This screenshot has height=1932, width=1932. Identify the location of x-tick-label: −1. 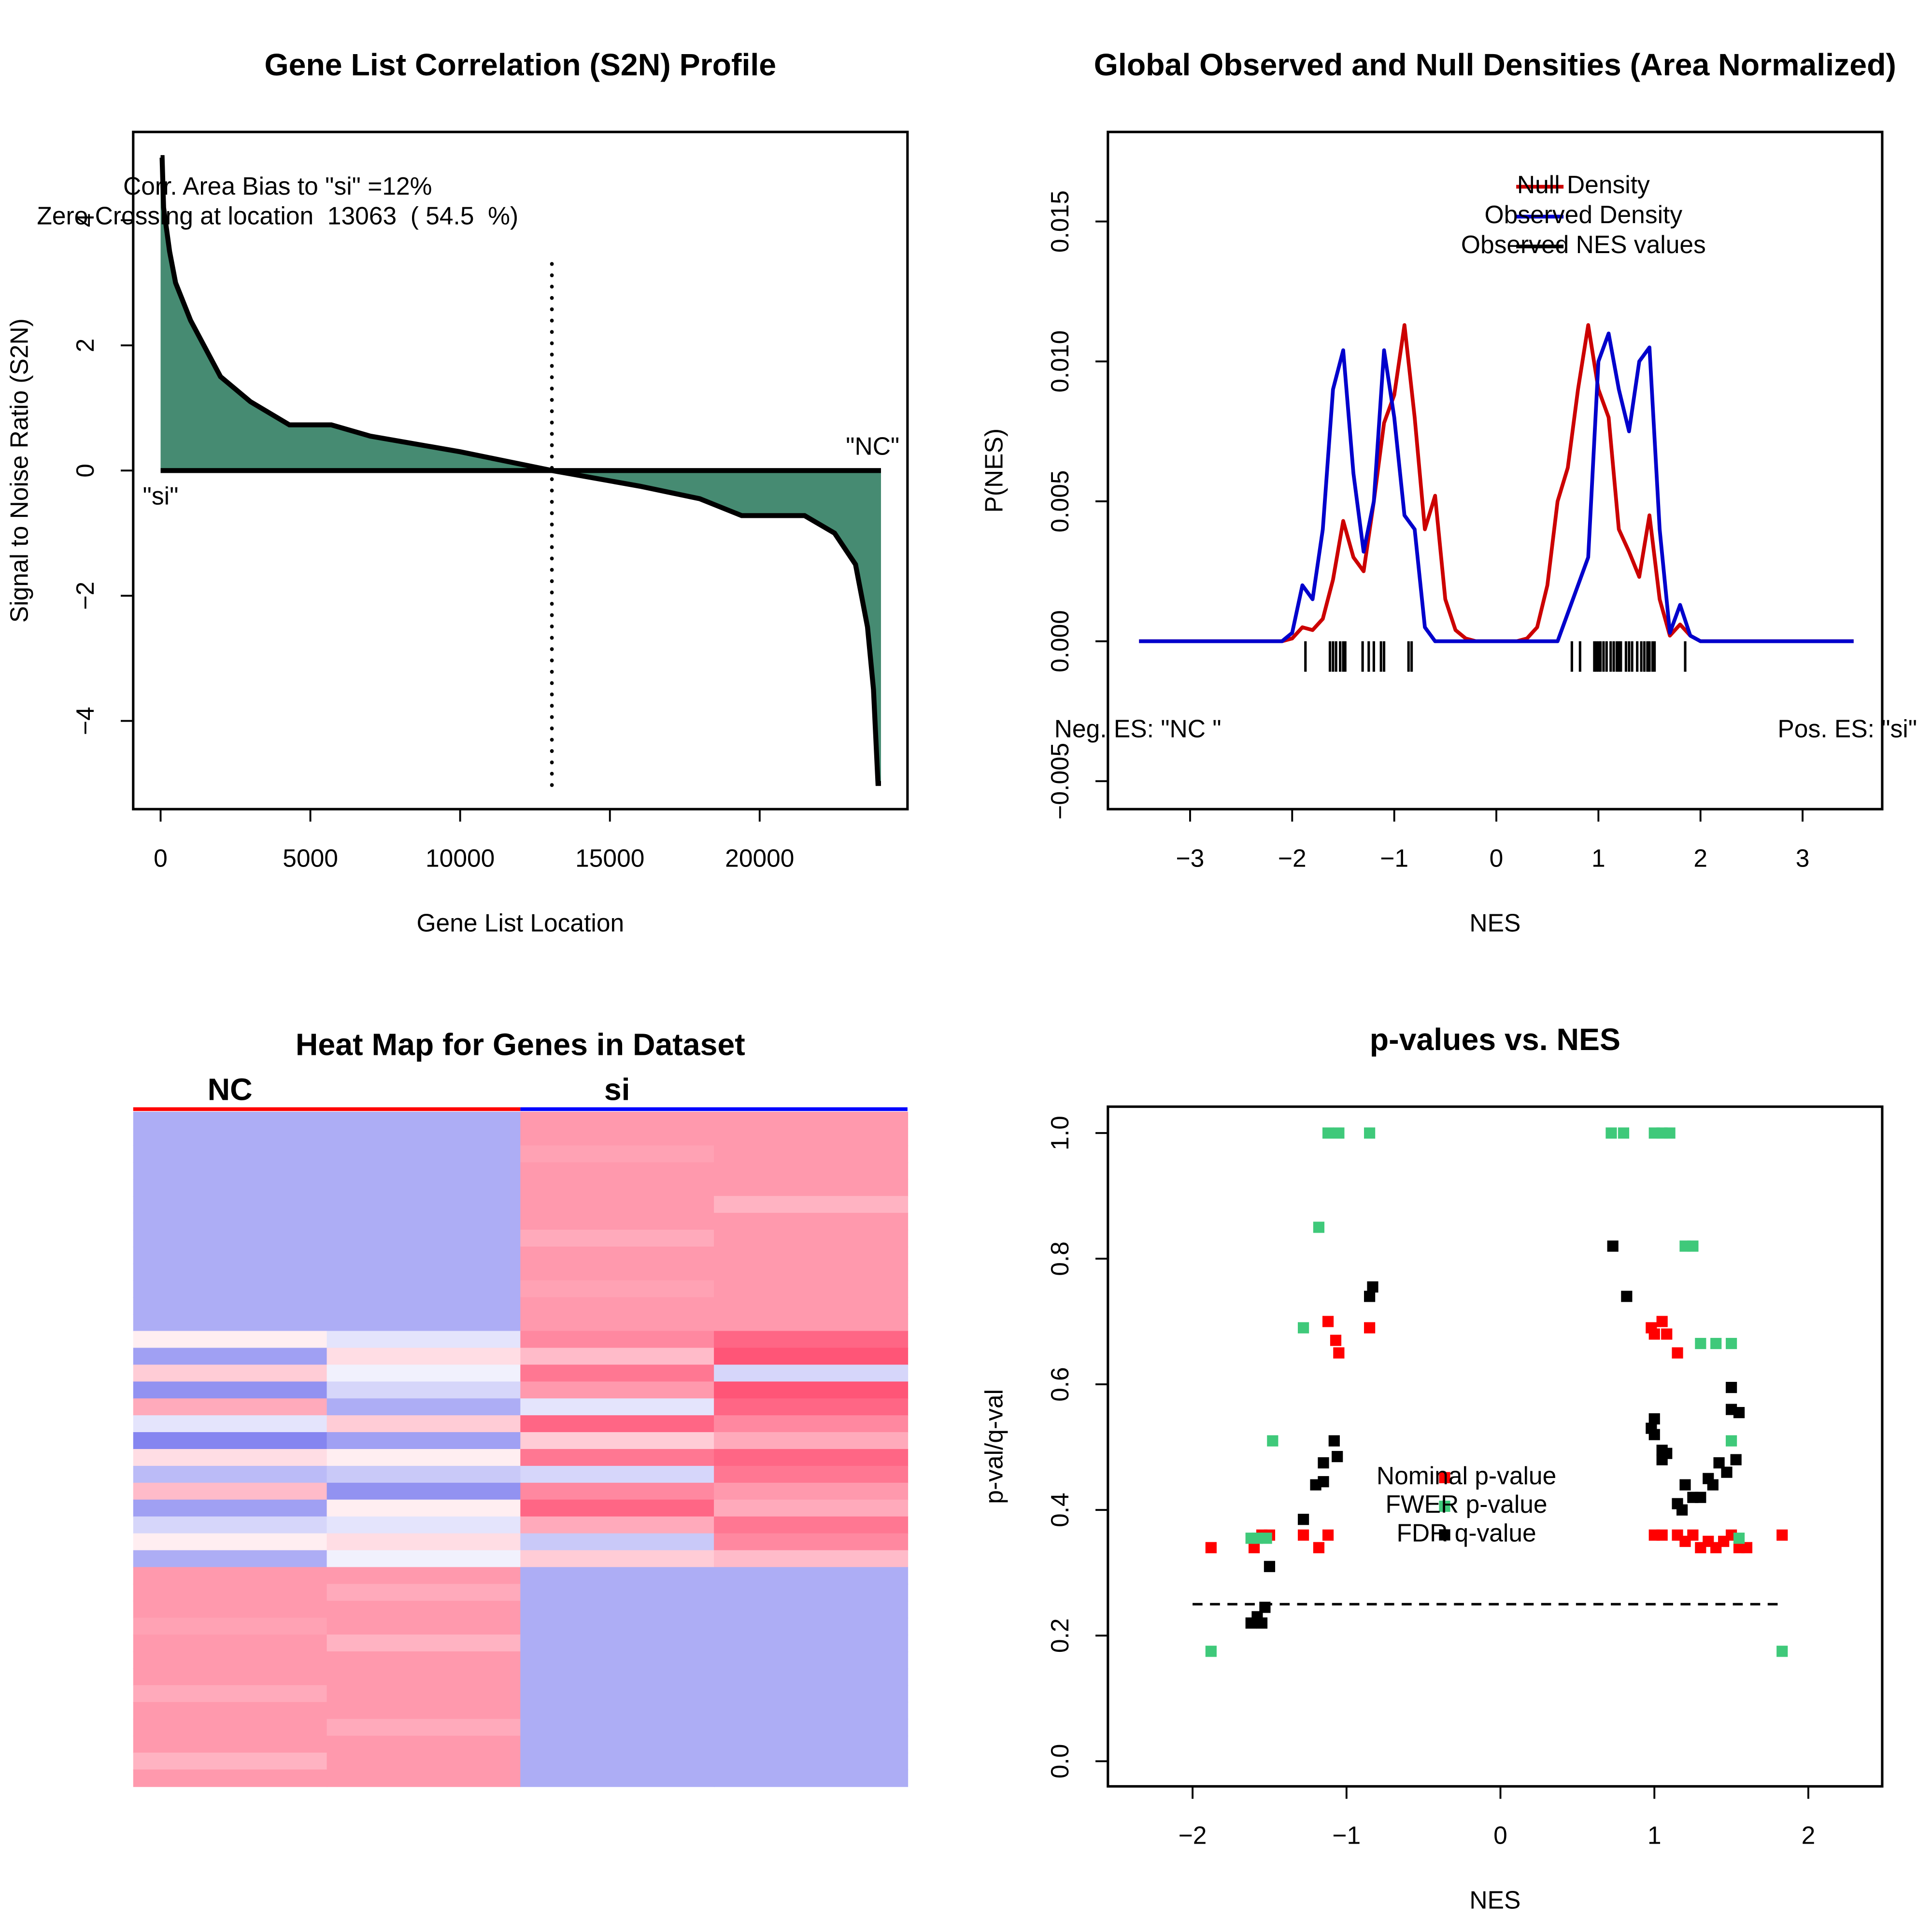
(1346, 1835).